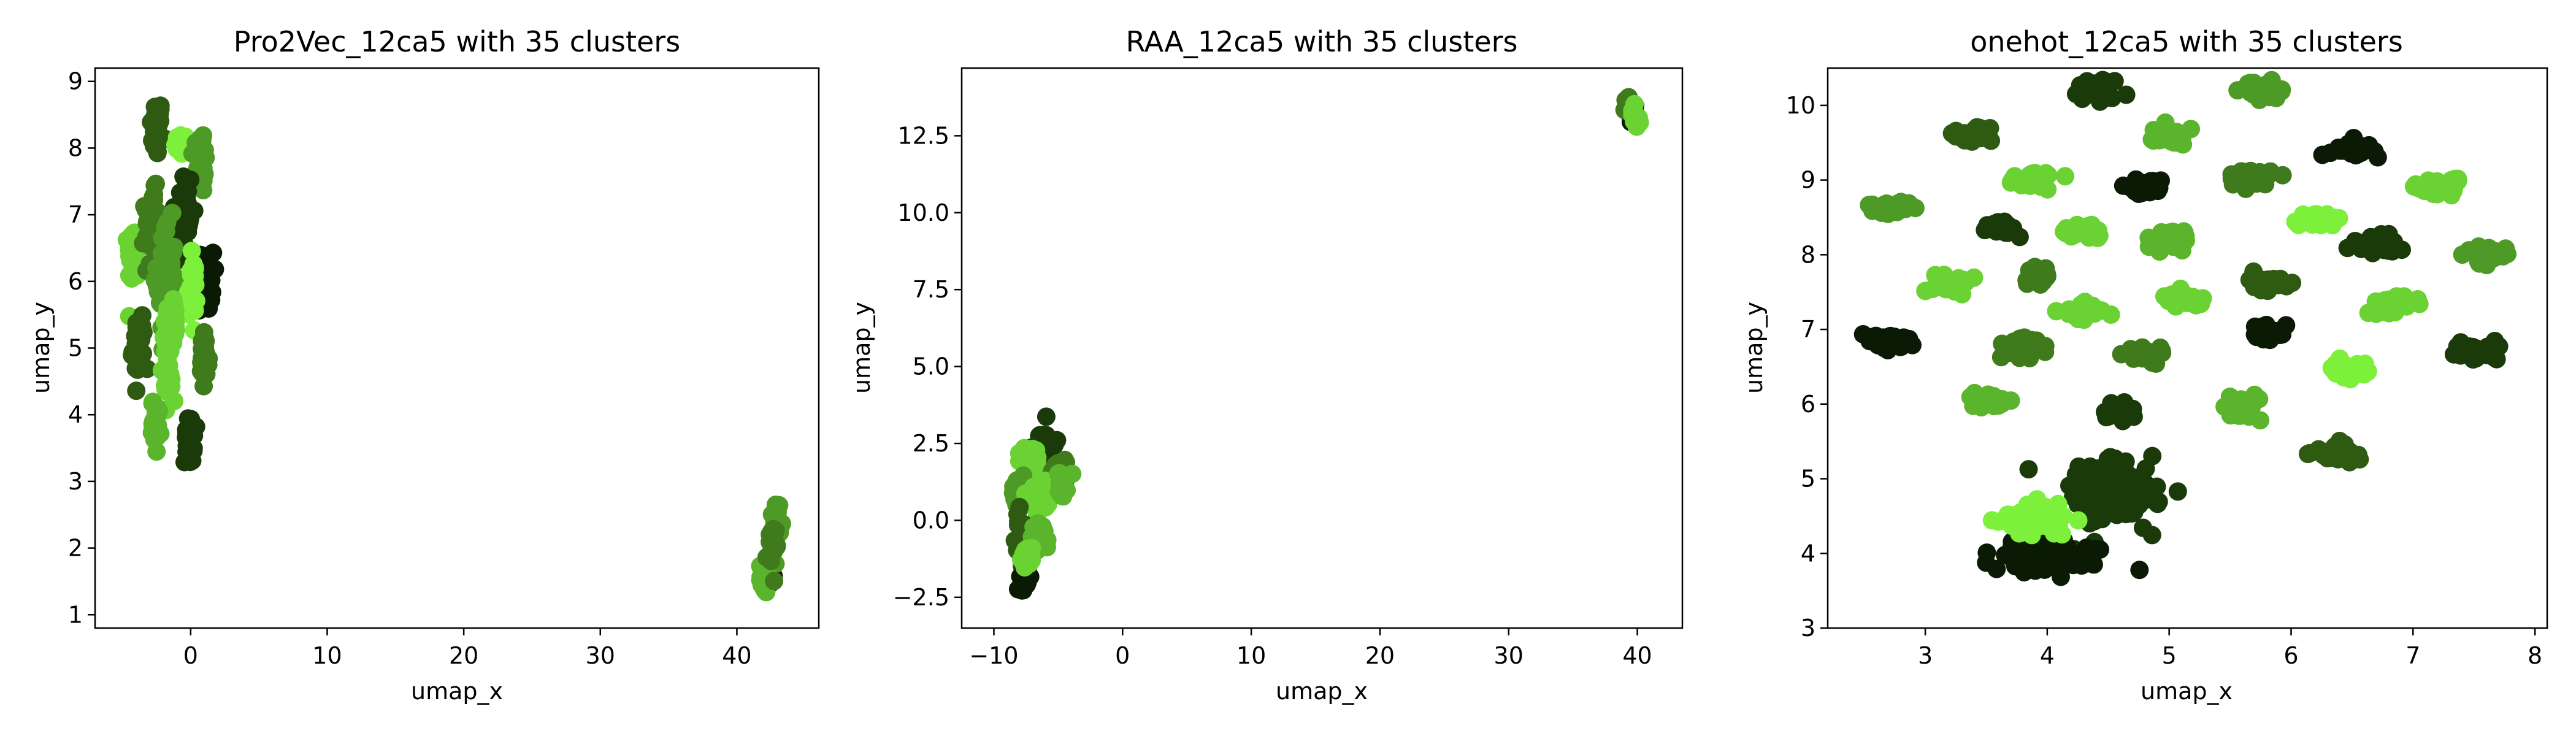  I want to click on x-tick-label: 3, so click(1925, 655).